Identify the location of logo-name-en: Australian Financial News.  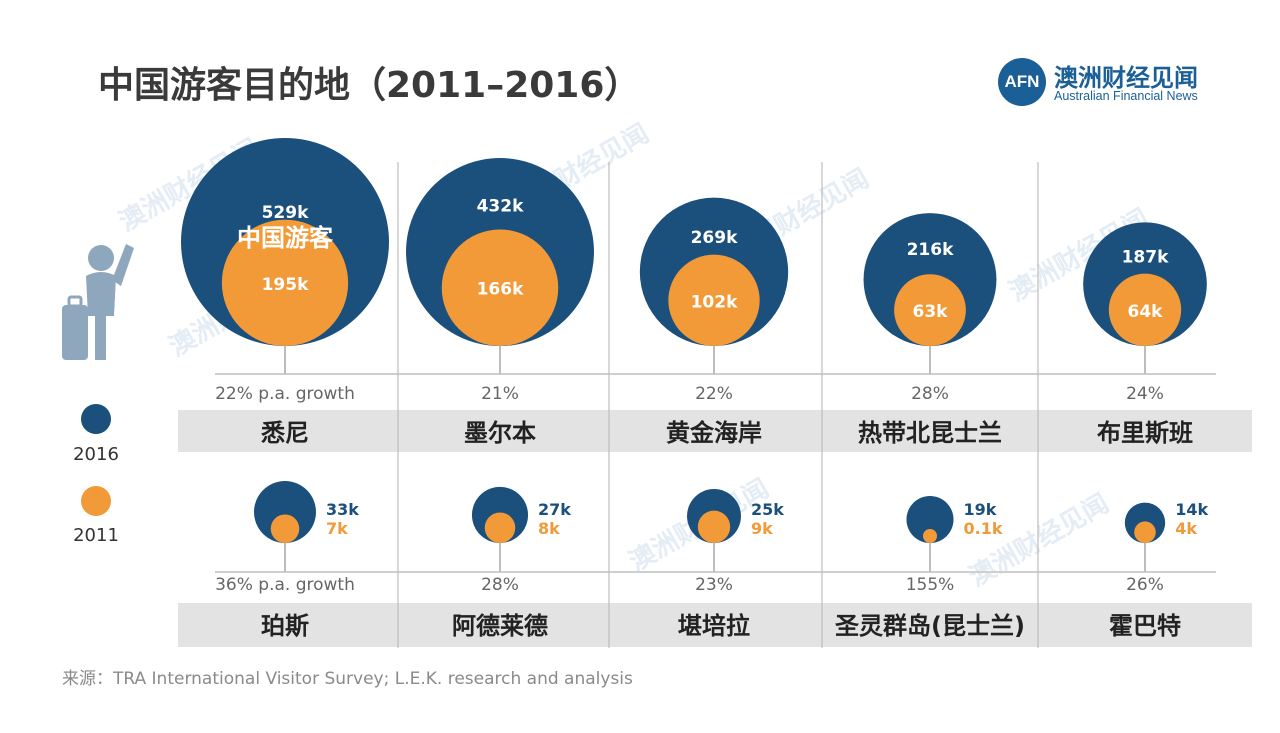
(1126, 96).